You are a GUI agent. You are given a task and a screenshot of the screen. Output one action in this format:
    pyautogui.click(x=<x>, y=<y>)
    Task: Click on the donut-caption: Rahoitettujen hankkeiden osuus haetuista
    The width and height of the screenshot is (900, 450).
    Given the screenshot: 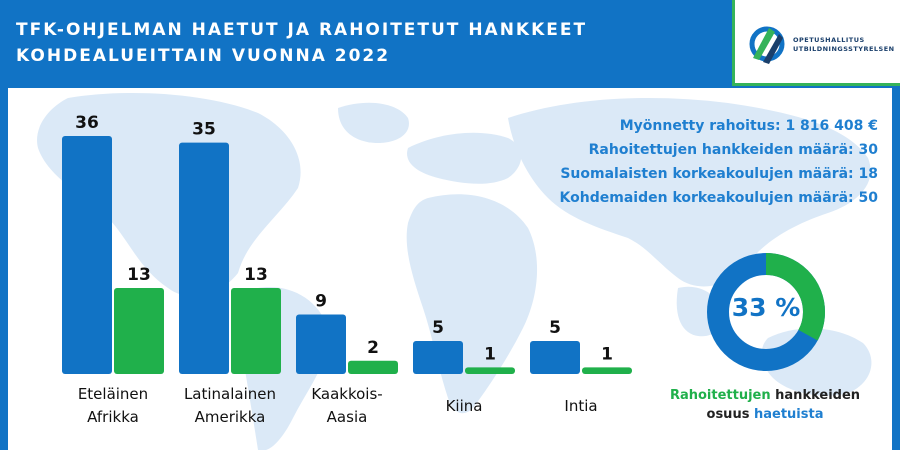 What is the action you would take?
    pyautogui.click(x=765, y=405)
    